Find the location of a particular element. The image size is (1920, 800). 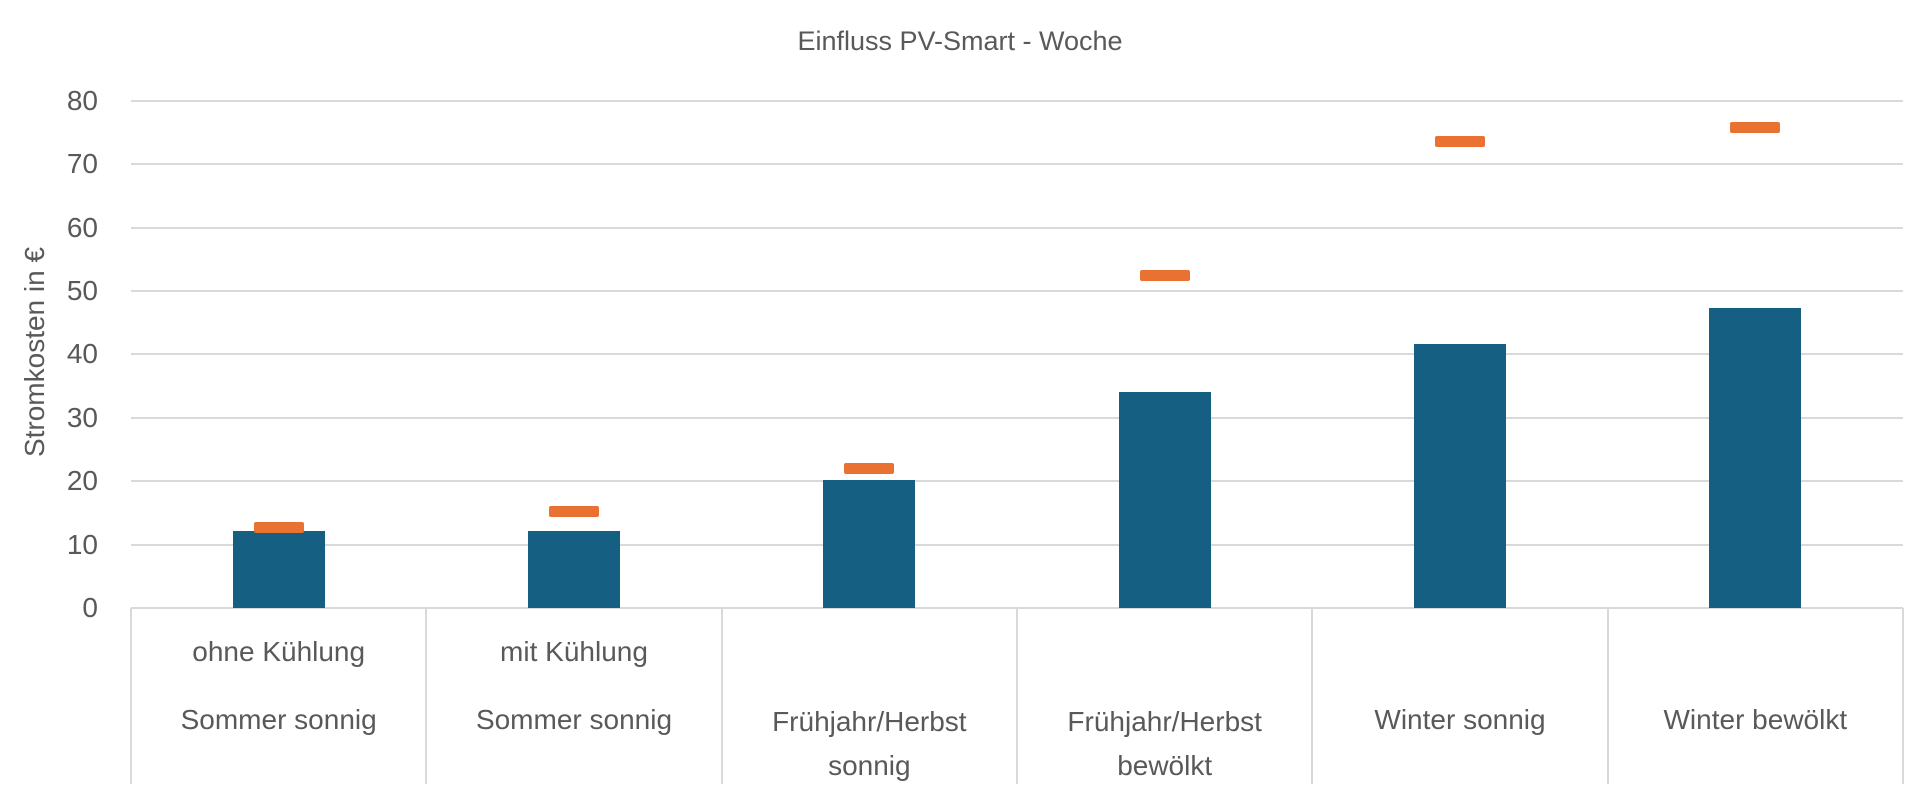

category-label-line: Winter sonnig is located at coordinates (1460, 719).